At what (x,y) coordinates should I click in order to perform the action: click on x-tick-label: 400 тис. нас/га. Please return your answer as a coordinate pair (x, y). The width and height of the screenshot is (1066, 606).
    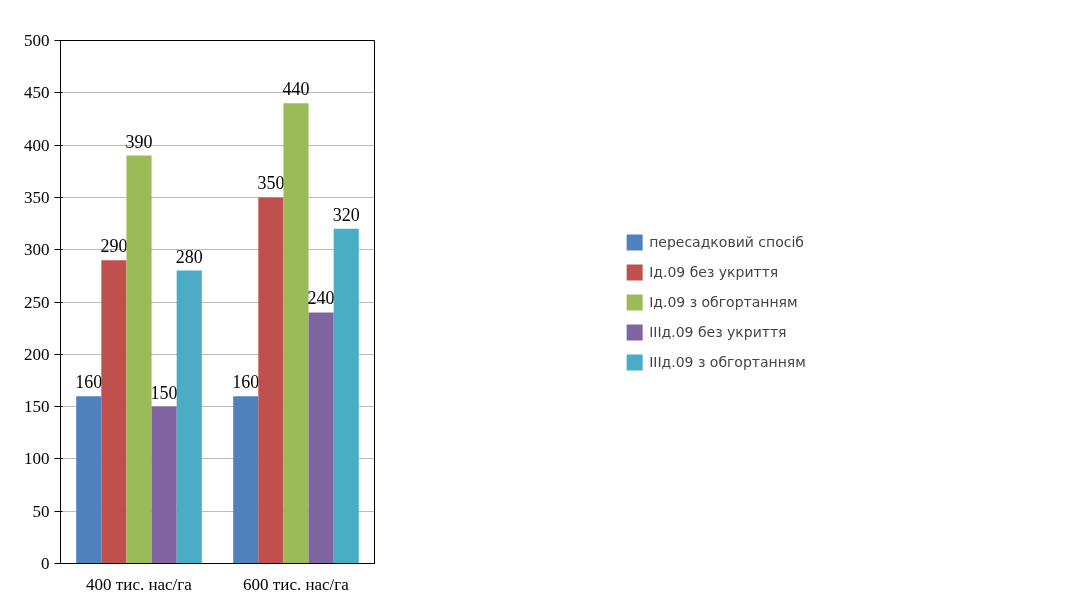
    Looking at the image, I should click on (139, 584).